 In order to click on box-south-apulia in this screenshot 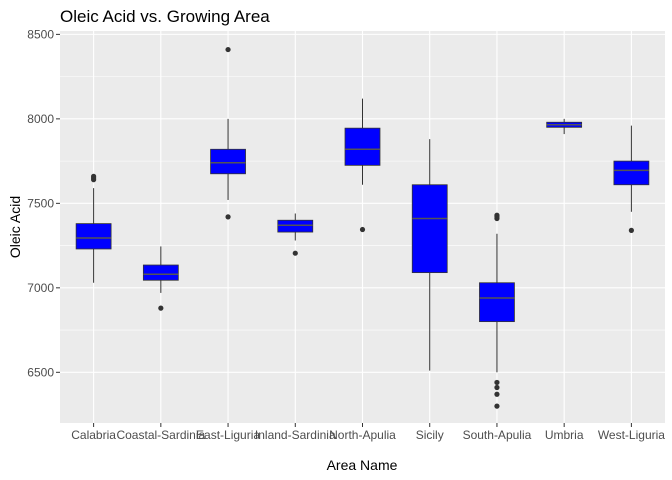, I will do `click(497, 310)`.